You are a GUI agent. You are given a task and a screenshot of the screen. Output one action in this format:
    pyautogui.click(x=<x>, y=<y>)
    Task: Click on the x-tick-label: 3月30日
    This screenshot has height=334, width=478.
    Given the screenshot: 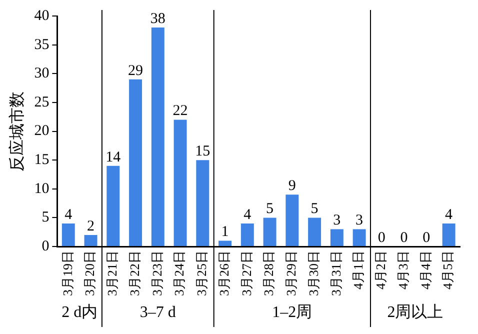 What is the action you would take?
    pyautogui.click(x=313, y=273)
    